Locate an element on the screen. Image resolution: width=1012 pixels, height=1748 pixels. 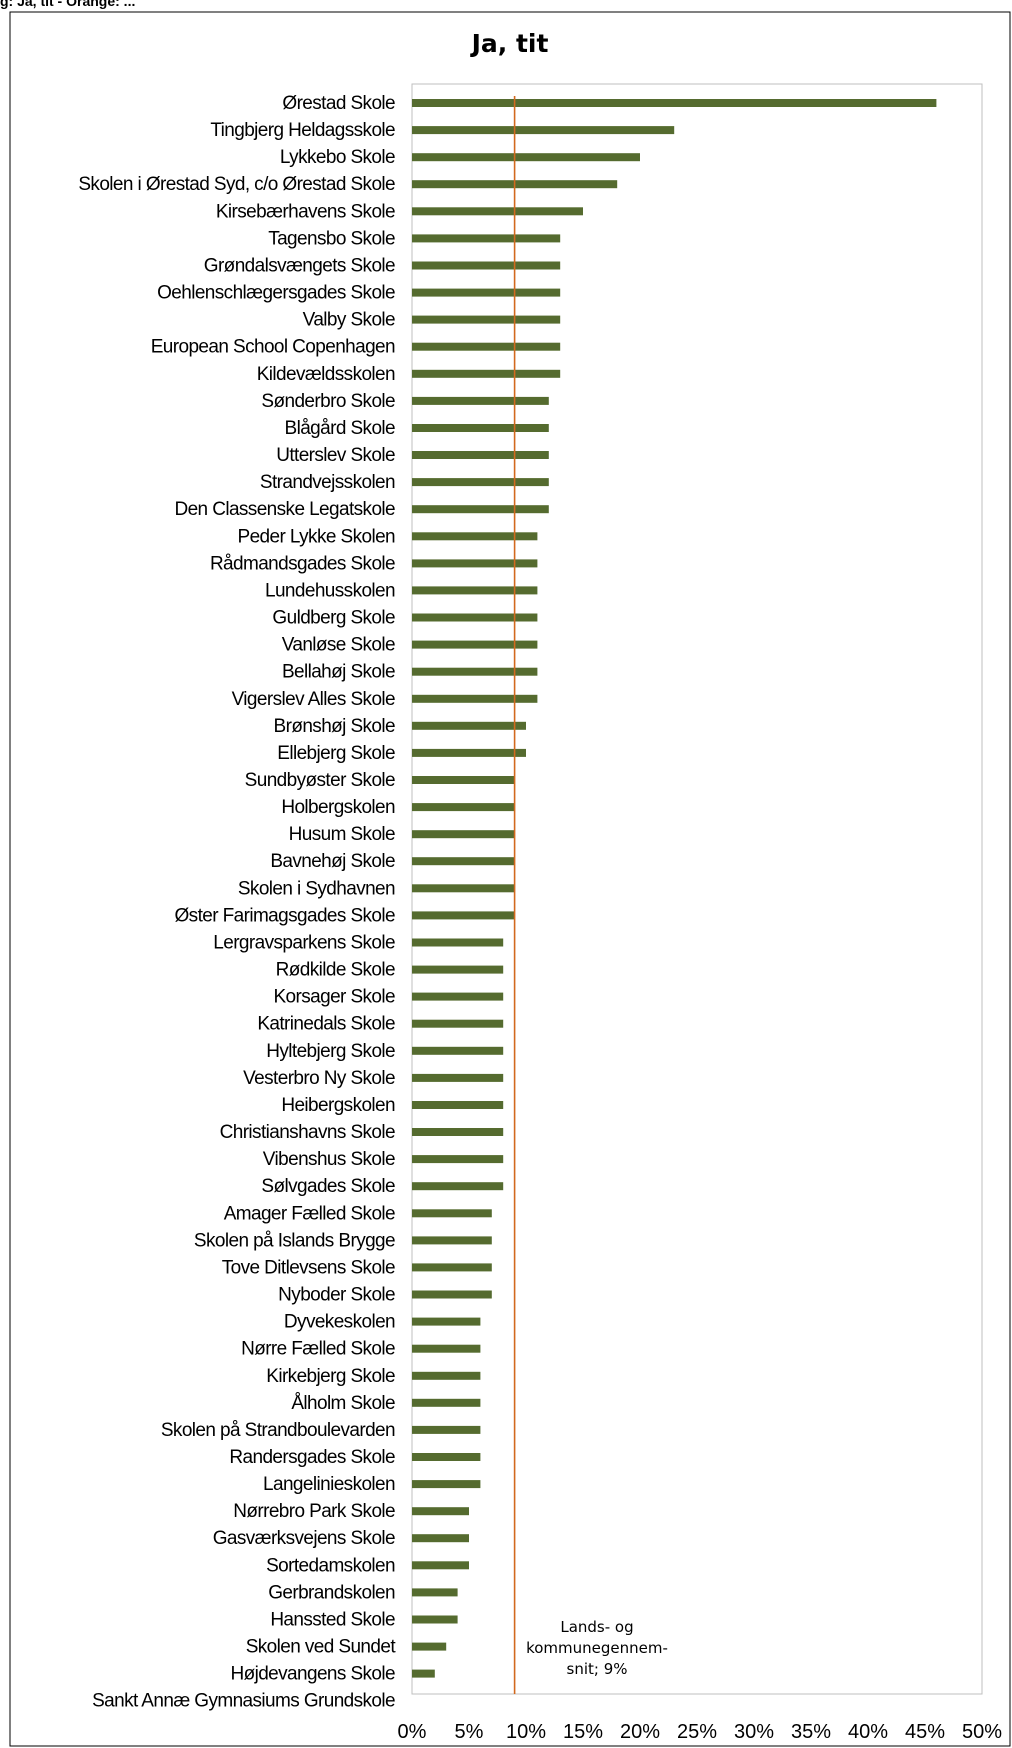
category-label: Skolen i Sydhavnen is located at coordinates (316, 888).